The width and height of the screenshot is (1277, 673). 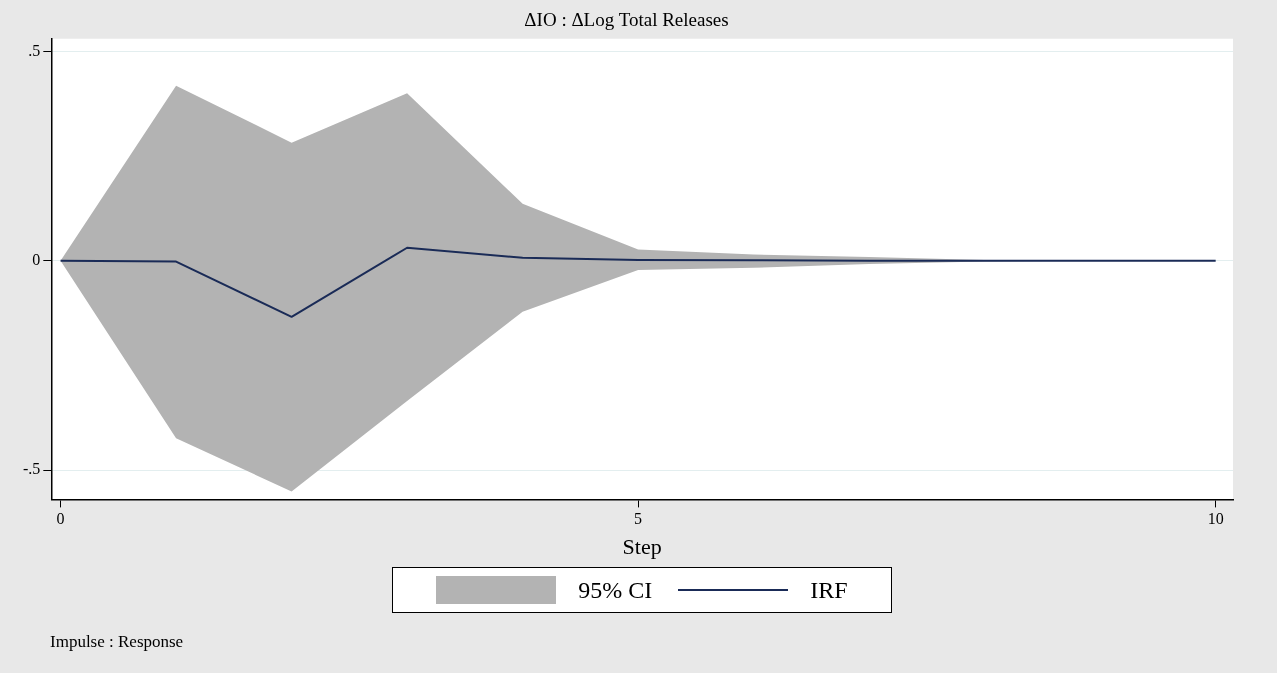 What do you see at coordinates (36, 259) in the screenshot?
I see `y-tick-label: 0` at bounding box center [36, 259].